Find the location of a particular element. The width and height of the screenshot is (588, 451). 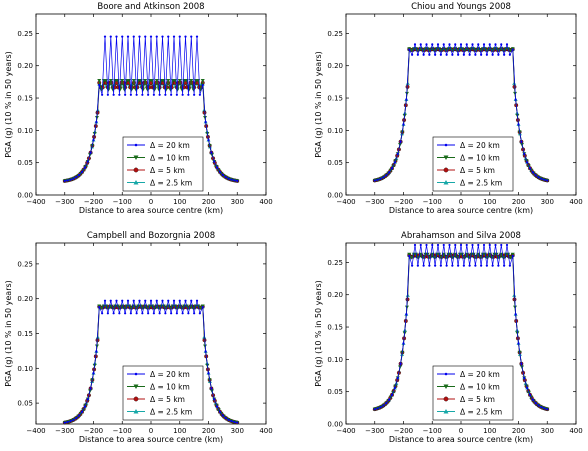

x-tick-label: 100 is located at coordinates (489, 202).